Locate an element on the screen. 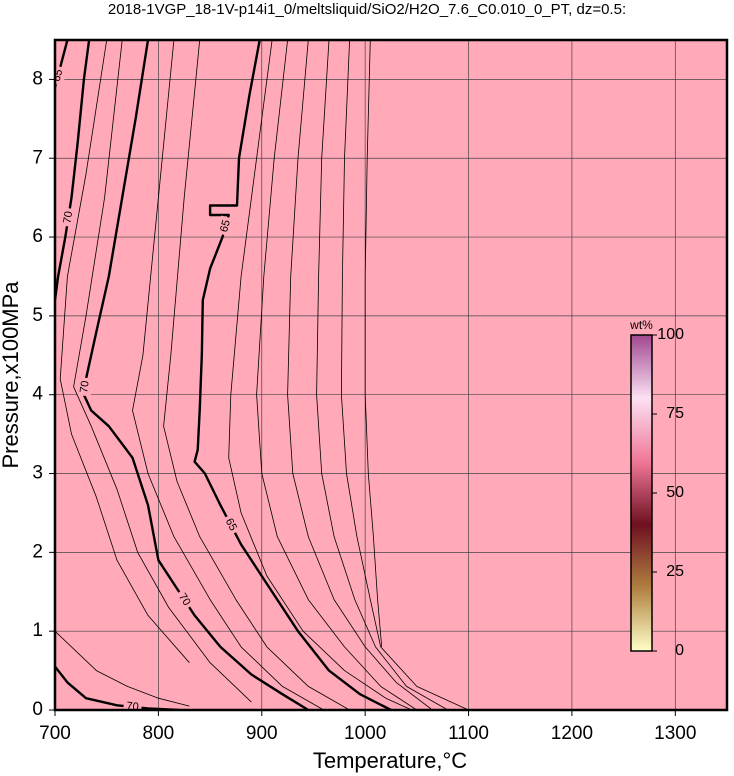  x-tick-label: 1000 is located at coordinates (365, 733).